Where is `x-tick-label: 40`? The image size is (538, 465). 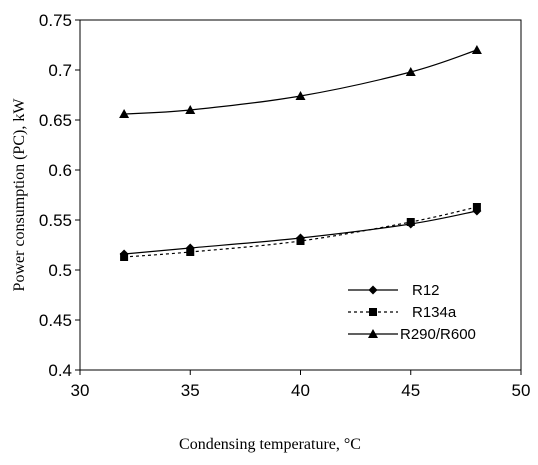
x-tick-label: 40 is located at coordinates (300, 390).